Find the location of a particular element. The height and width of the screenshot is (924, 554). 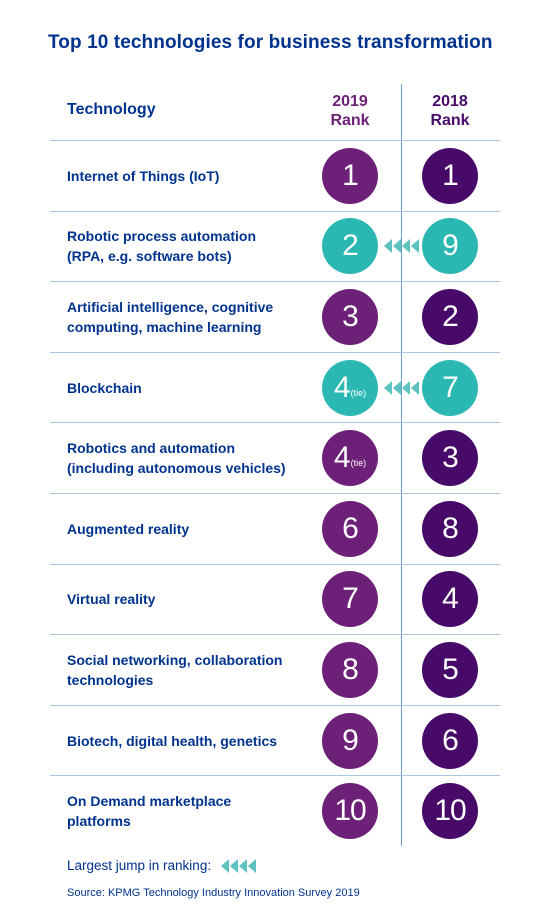

rank-2019-badge: 3 is located at coordinates (350, 316).